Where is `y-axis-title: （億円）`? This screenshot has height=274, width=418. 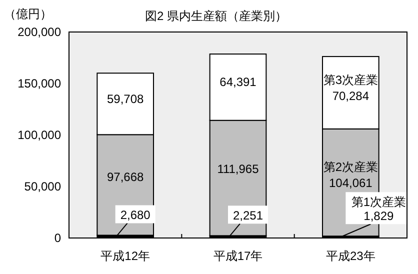 y-axis-title: （億円） is located at coordinates (28, 14).